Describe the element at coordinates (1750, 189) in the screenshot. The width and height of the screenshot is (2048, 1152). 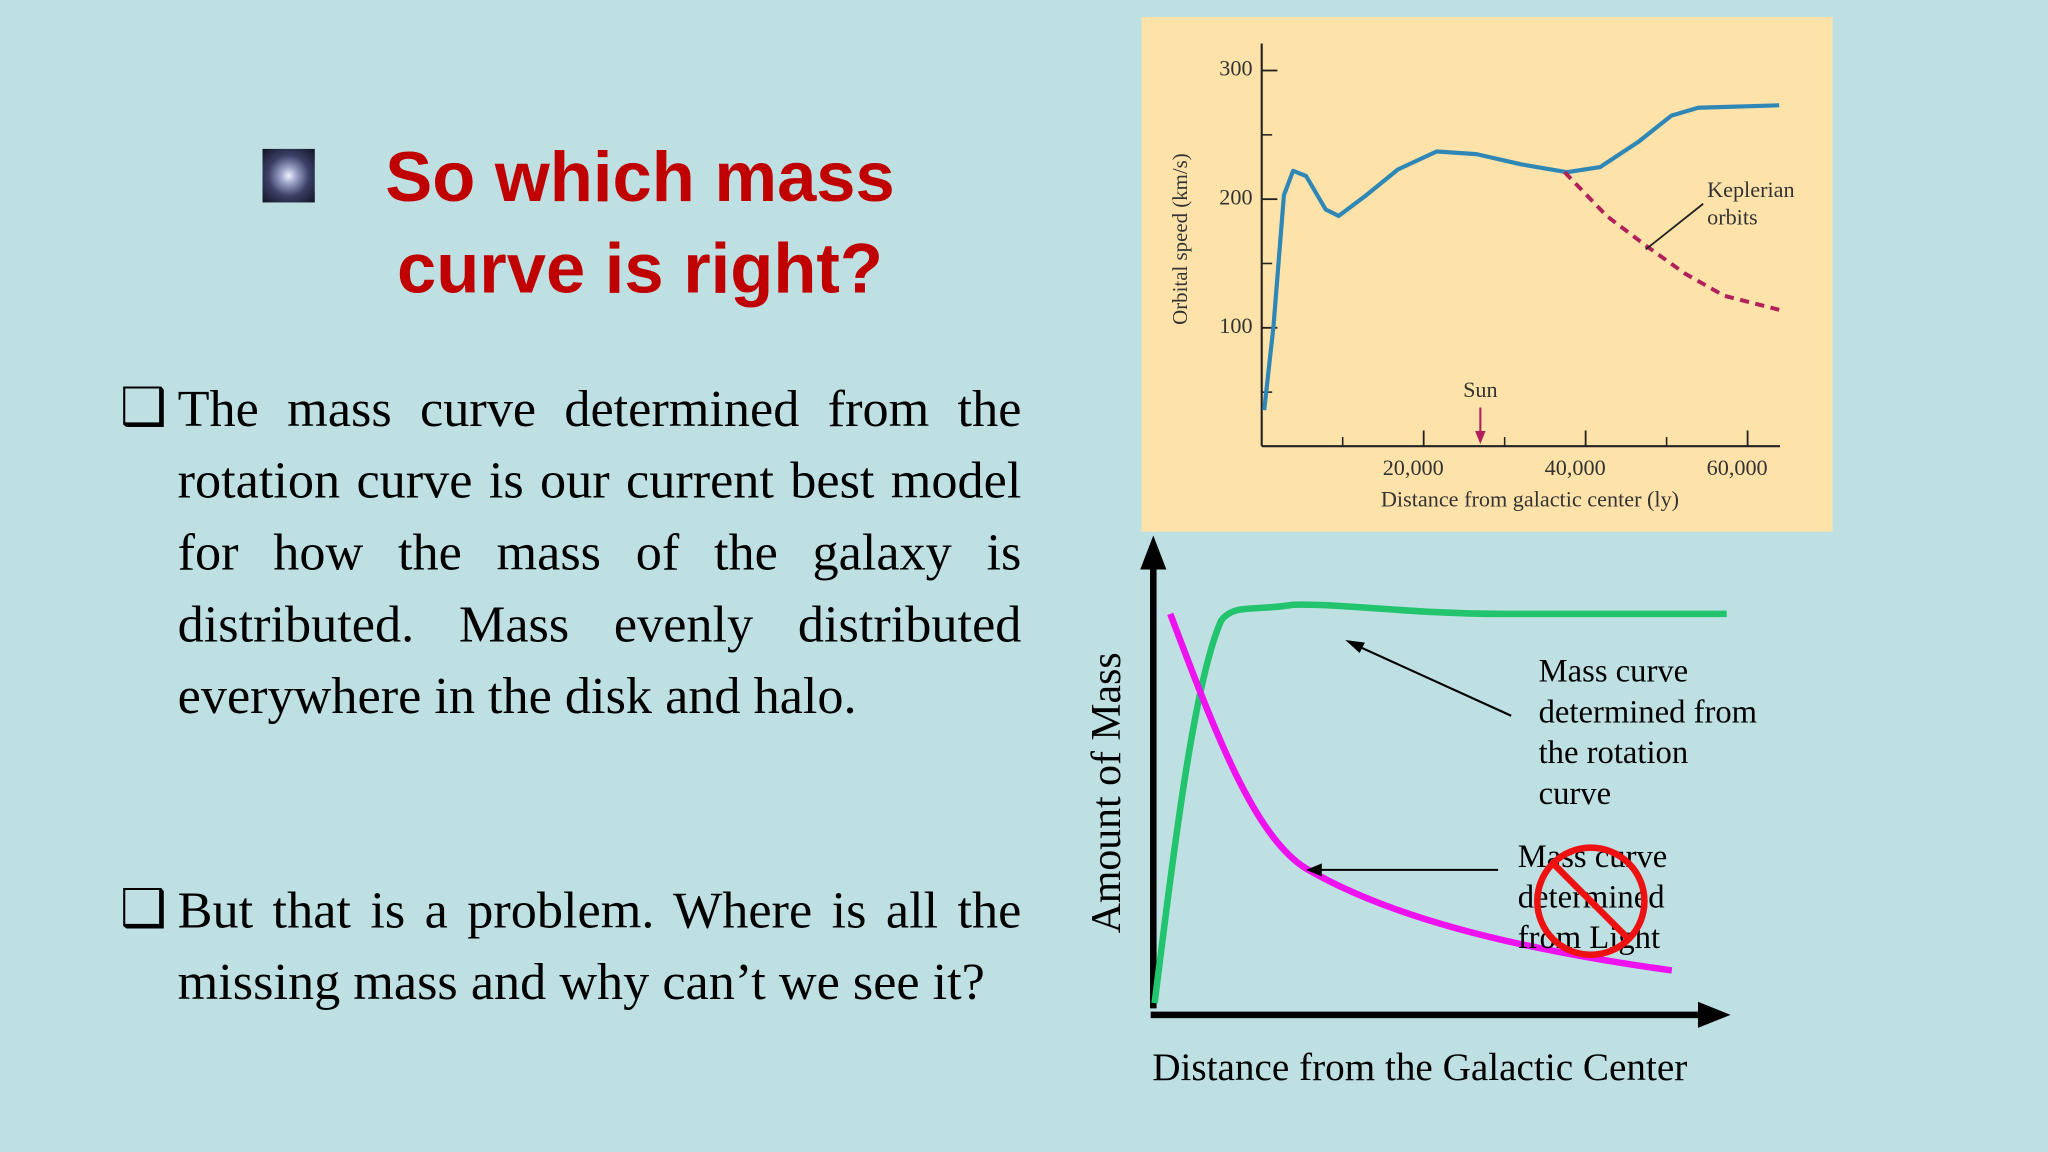
I see `annotation-line: Keplerian` at that location.